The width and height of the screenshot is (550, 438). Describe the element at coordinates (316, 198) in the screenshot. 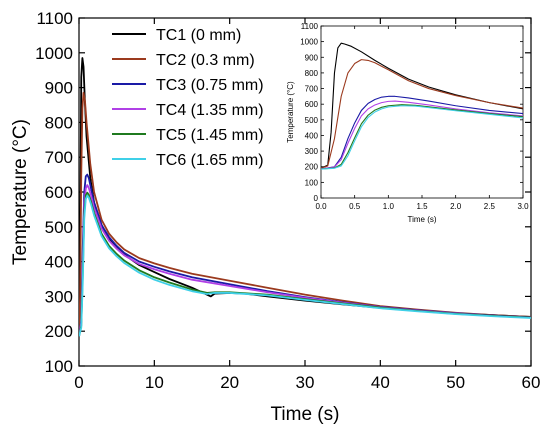

I see `y-tick-label: 0` at that location.